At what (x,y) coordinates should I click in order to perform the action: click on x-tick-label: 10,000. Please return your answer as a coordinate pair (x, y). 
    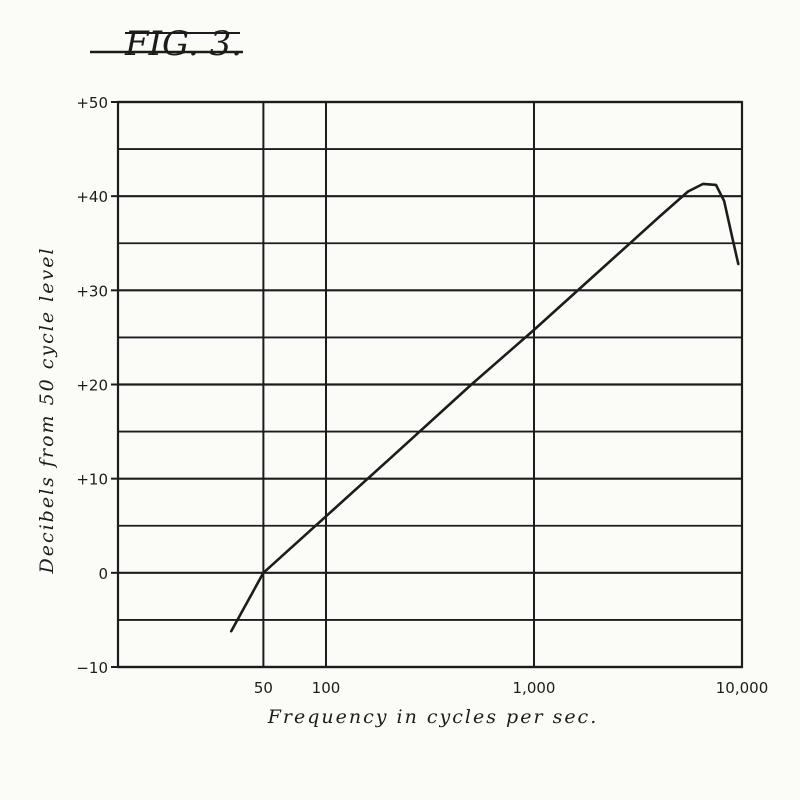
    Looking at the image, I should click on (742, 688).